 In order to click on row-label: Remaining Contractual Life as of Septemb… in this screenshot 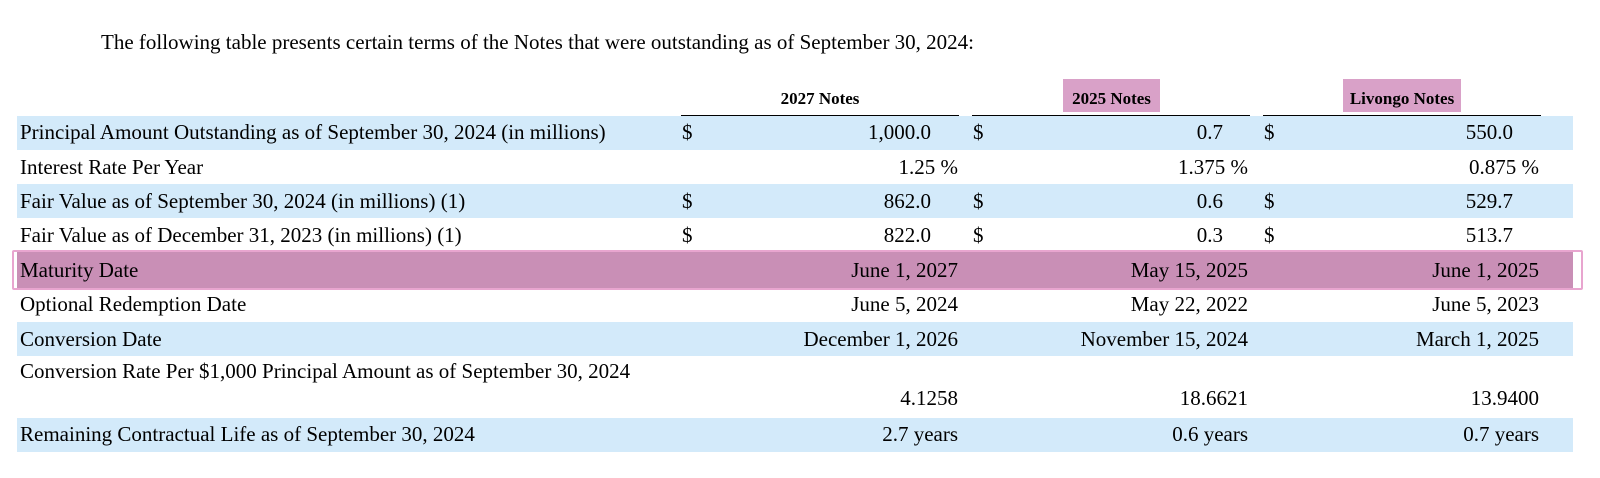, I will do `click(247, 434)`.